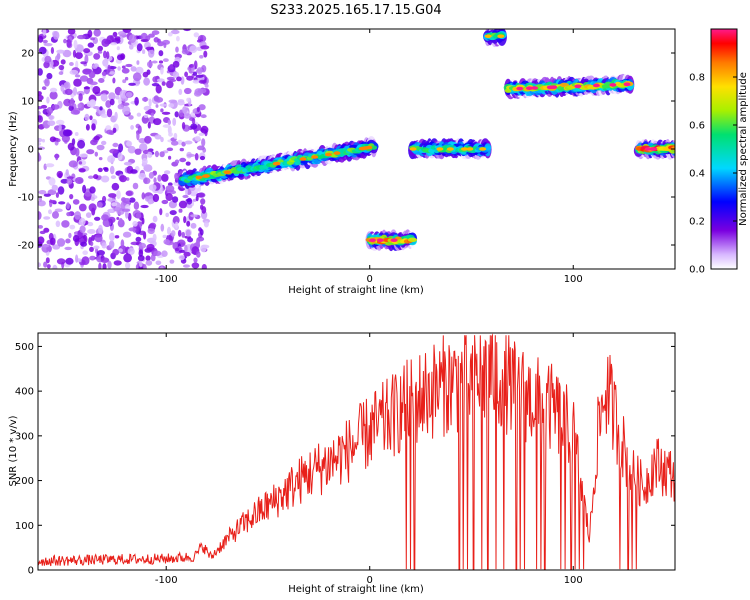  Describe the element at coordinates (374, 147) in the screenshot. I see `ridge-cell` at that location.